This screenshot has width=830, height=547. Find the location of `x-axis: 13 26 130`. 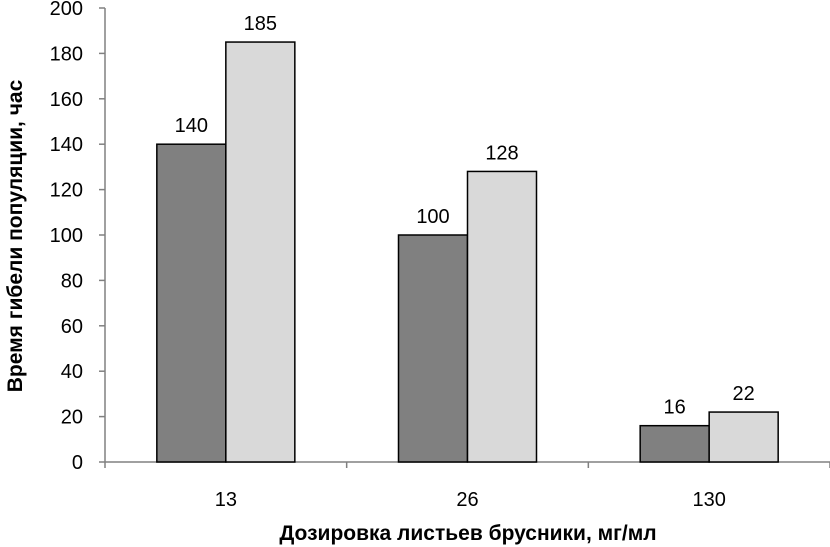

x-axis: 13 26 130 is located at coordinates (467, 486).